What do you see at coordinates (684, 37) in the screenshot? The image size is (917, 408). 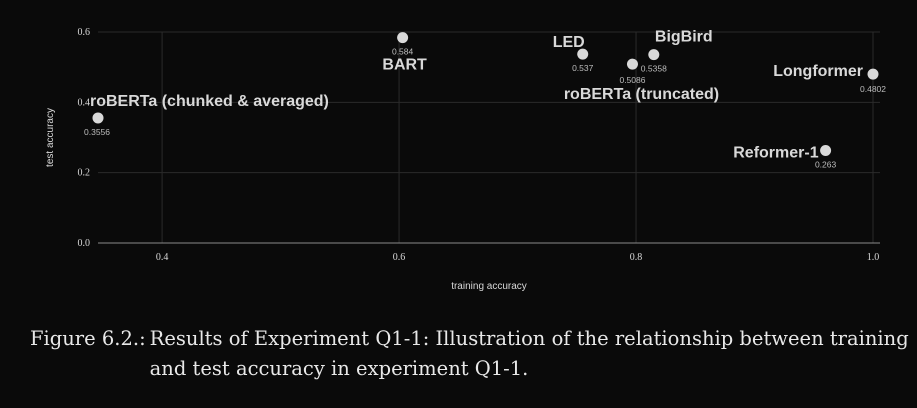 I see `point-name-label: BigBird` at bounding box center [684, 37].